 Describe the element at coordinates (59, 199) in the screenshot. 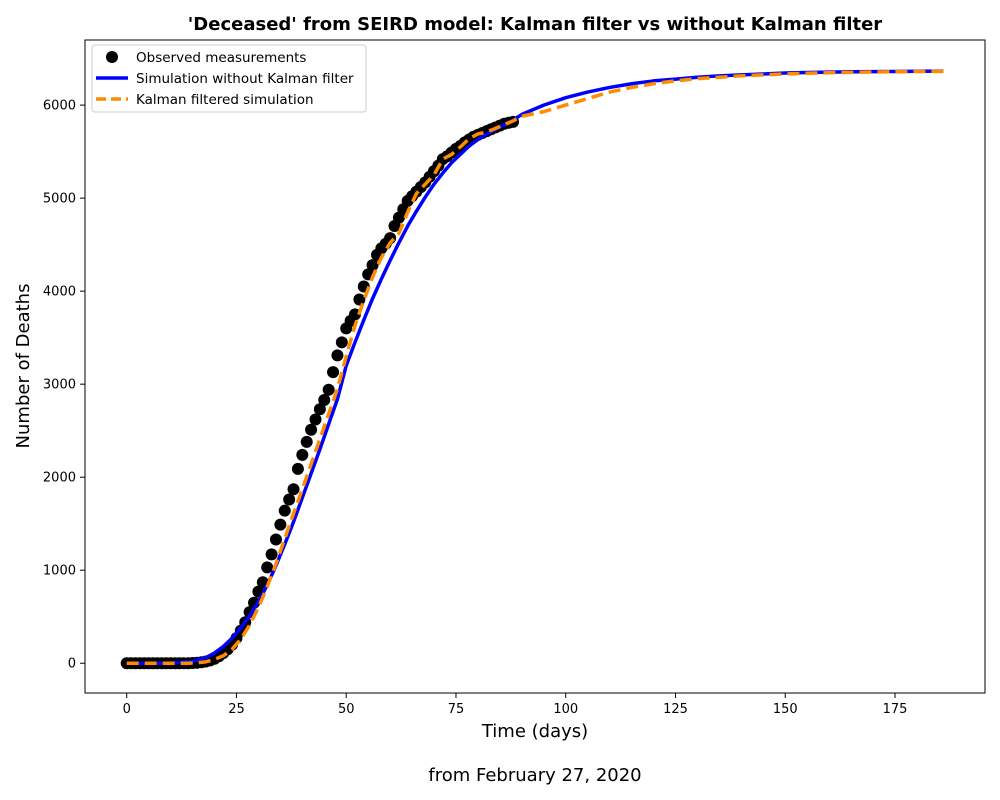

I see `y-tick-label: 5000` at that location.